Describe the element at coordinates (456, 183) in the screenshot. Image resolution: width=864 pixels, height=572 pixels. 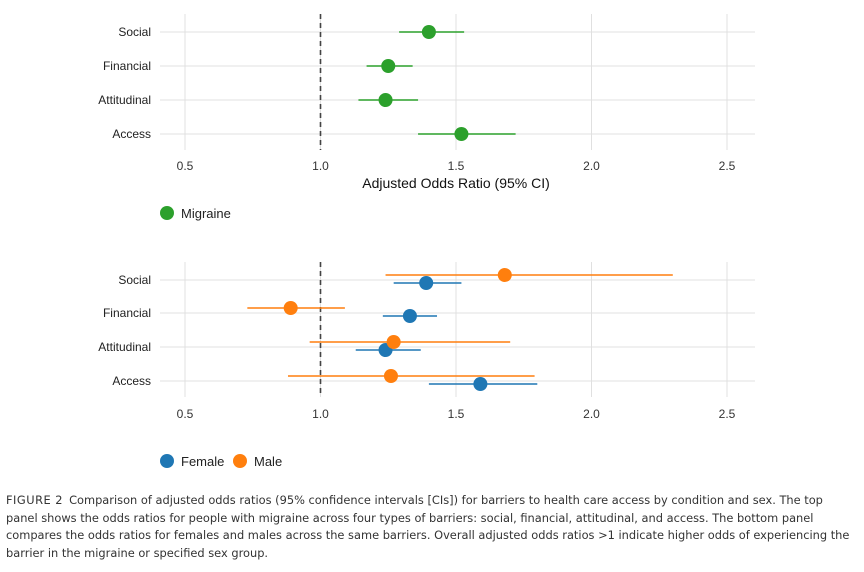
I see `x-axis-title: Adjusted Odds Ratio (95% CI)` at that location.